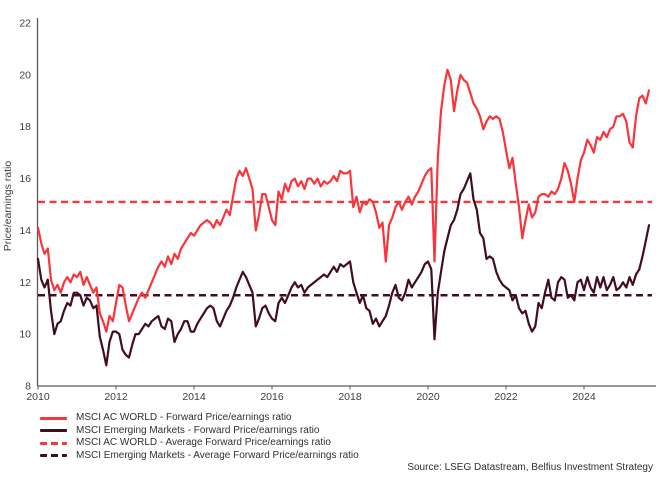 The height and width of the screenshot is (482, 660). What do you see at coordinates (53, 418) in the screenshot?
I see `world-solid-line-swatch-icon` at bounding box center [53, 418].